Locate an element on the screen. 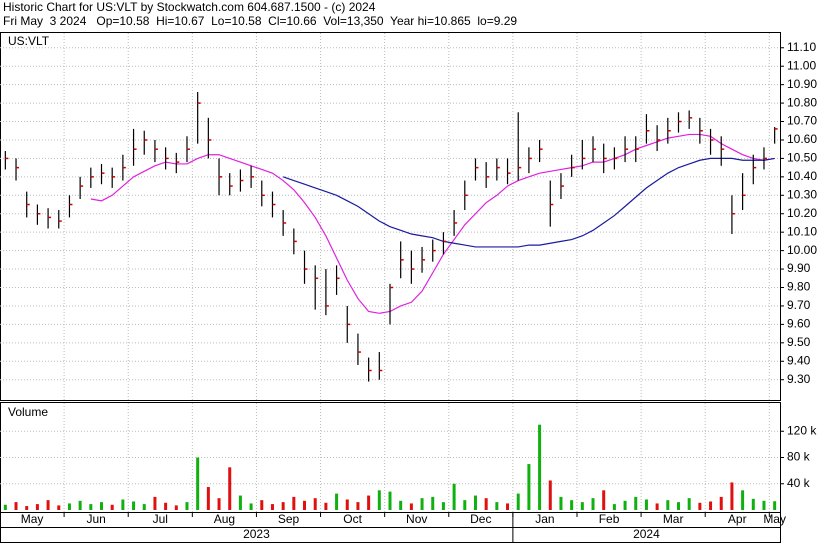 This screenshot has width=830, height=548. x-tick-label: Aug is located at coordinates (224, 519).